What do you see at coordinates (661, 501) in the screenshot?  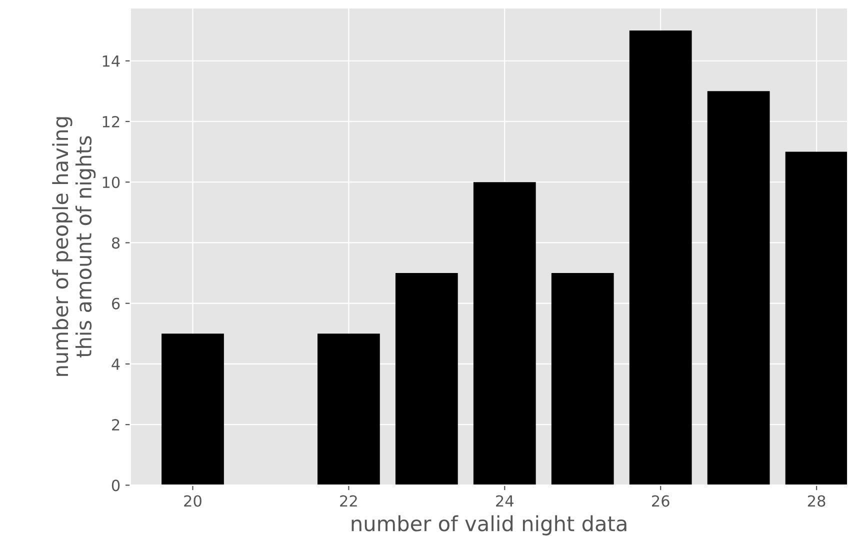 I see `x-tick-label: 26` at bounding box center [661, 501].